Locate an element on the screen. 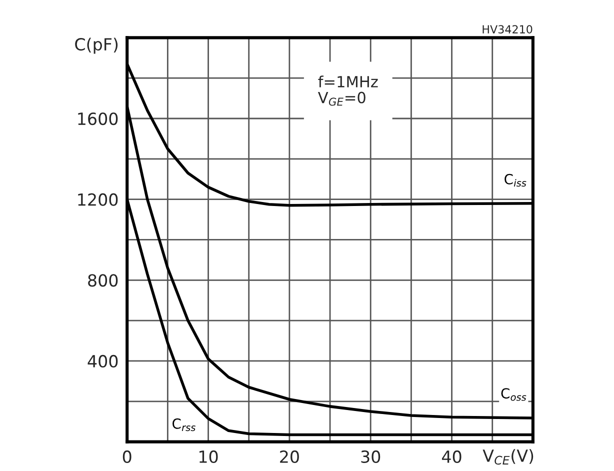  series-label: C$_{iss}$ is located at coordinates (515, 180).